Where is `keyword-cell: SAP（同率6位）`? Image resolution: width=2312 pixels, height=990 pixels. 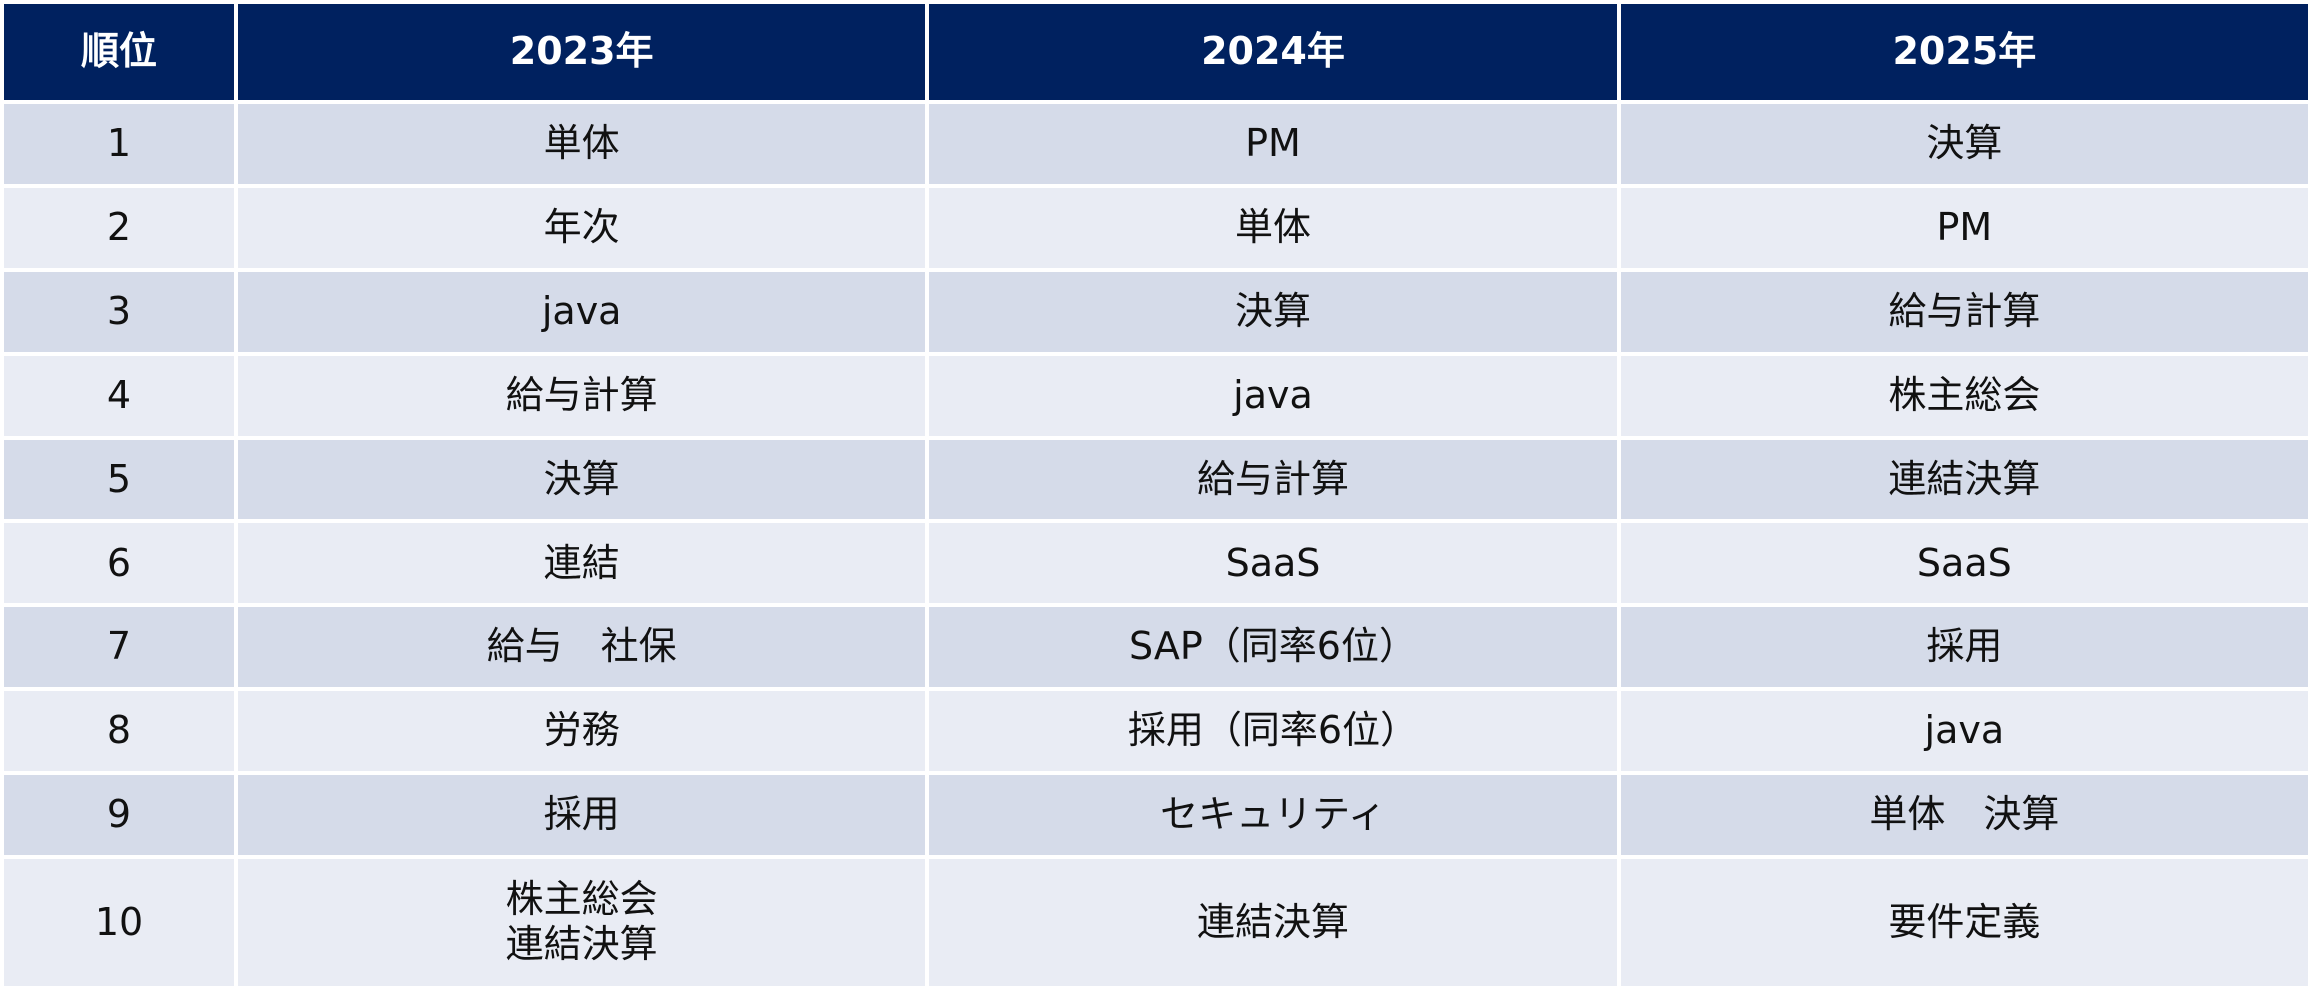
keyword-cell: SAP（同率6位） is located at coordinates (1273, 647).